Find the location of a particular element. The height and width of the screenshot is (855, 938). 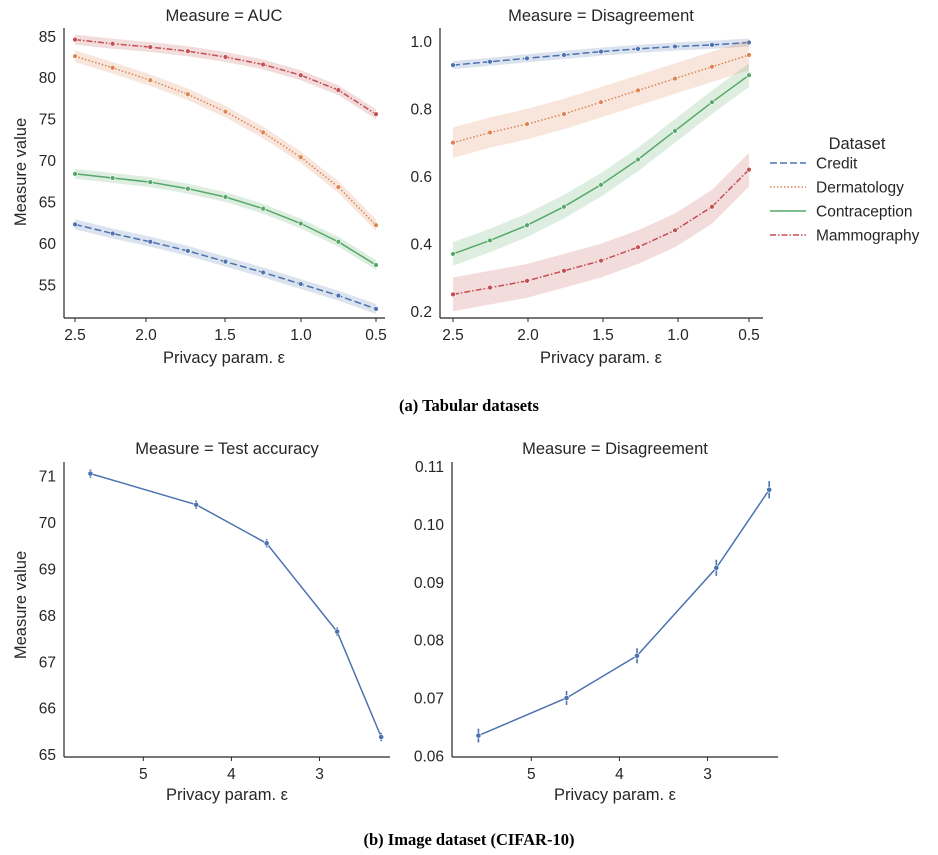

x-tick-label: 4 is located at coordinates (231, 774).